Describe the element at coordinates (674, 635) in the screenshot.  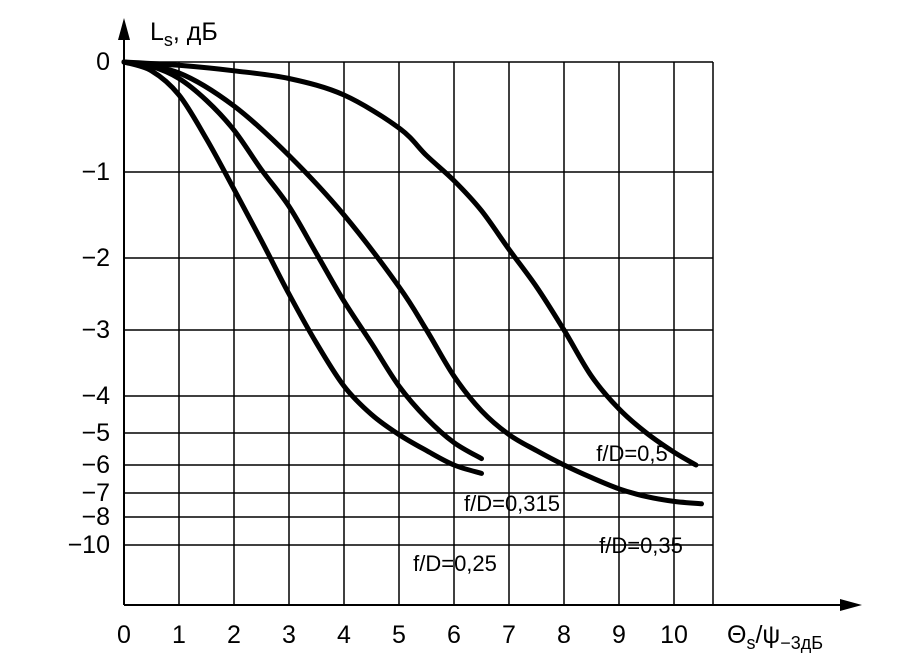
I see `x-tick-label: 10` at that location.